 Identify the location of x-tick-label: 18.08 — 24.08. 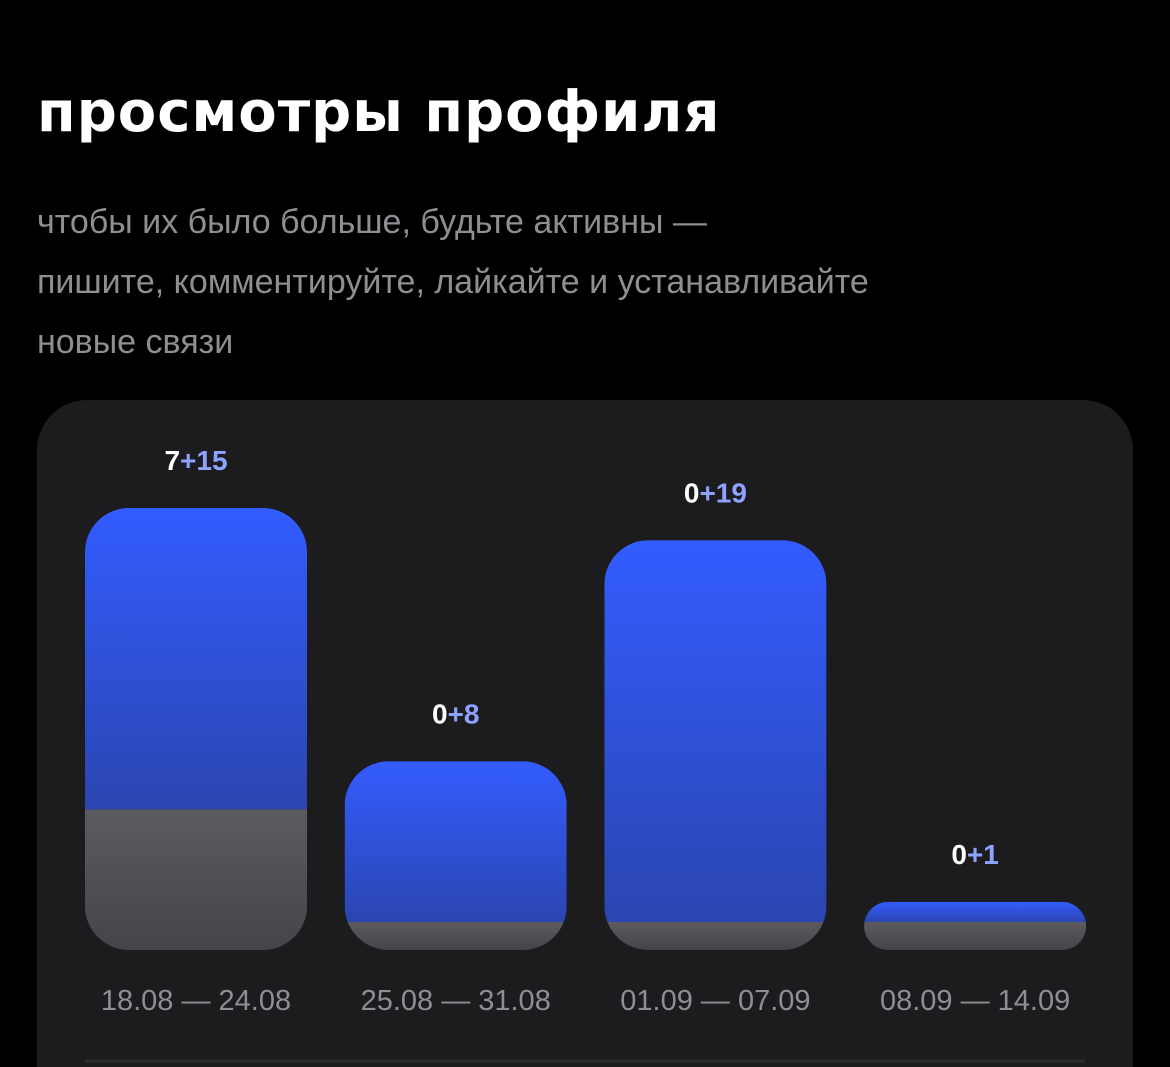
(196, 1001).